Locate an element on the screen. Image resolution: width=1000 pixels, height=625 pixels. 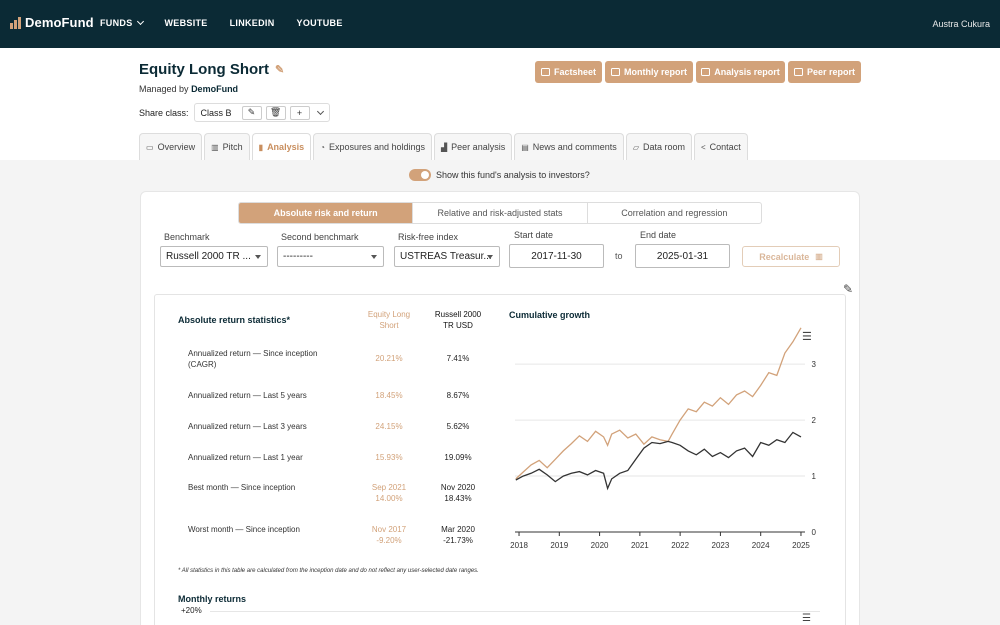
peer-report-button: Peer report is located at coordinates (824, 72).